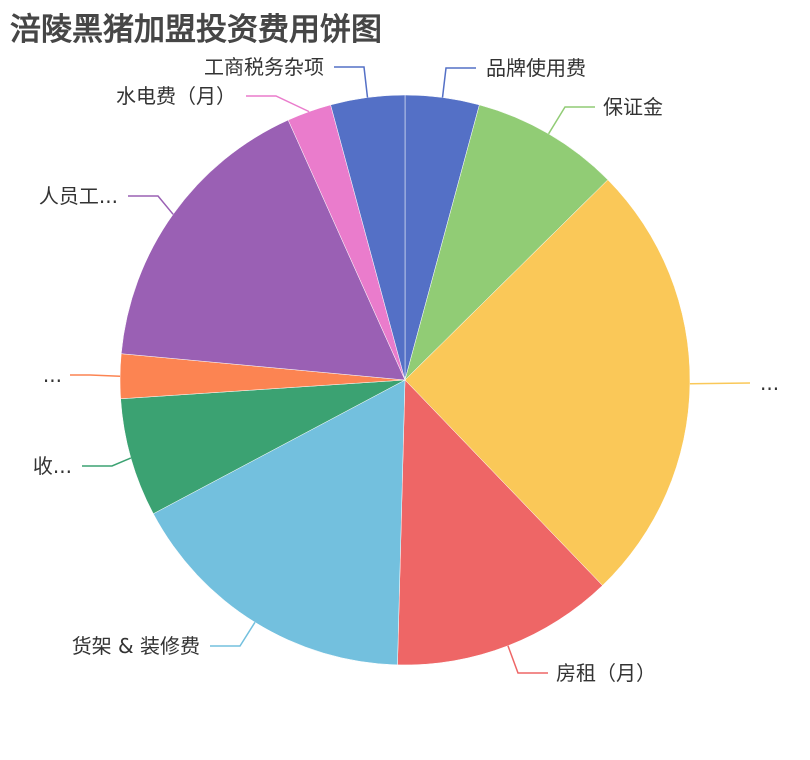 This screenshot has height=760, width=810. What do you see at coordinates (196, 30) in the screenshot?
I see `chart-title: 涪陵黑猪加盟投资费用饼图` at bounding box center [196, 30].